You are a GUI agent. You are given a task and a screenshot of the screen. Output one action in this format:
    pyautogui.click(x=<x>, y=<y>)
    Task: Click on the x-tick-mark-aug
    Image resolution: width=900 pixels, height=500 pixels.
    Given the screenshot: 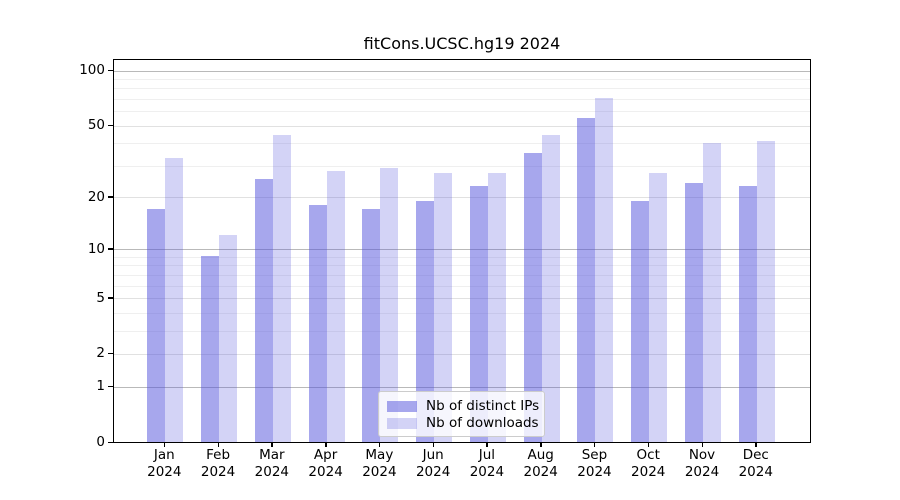 What is the action you would take?
    pyautogui.click(x=541, y=444)
    